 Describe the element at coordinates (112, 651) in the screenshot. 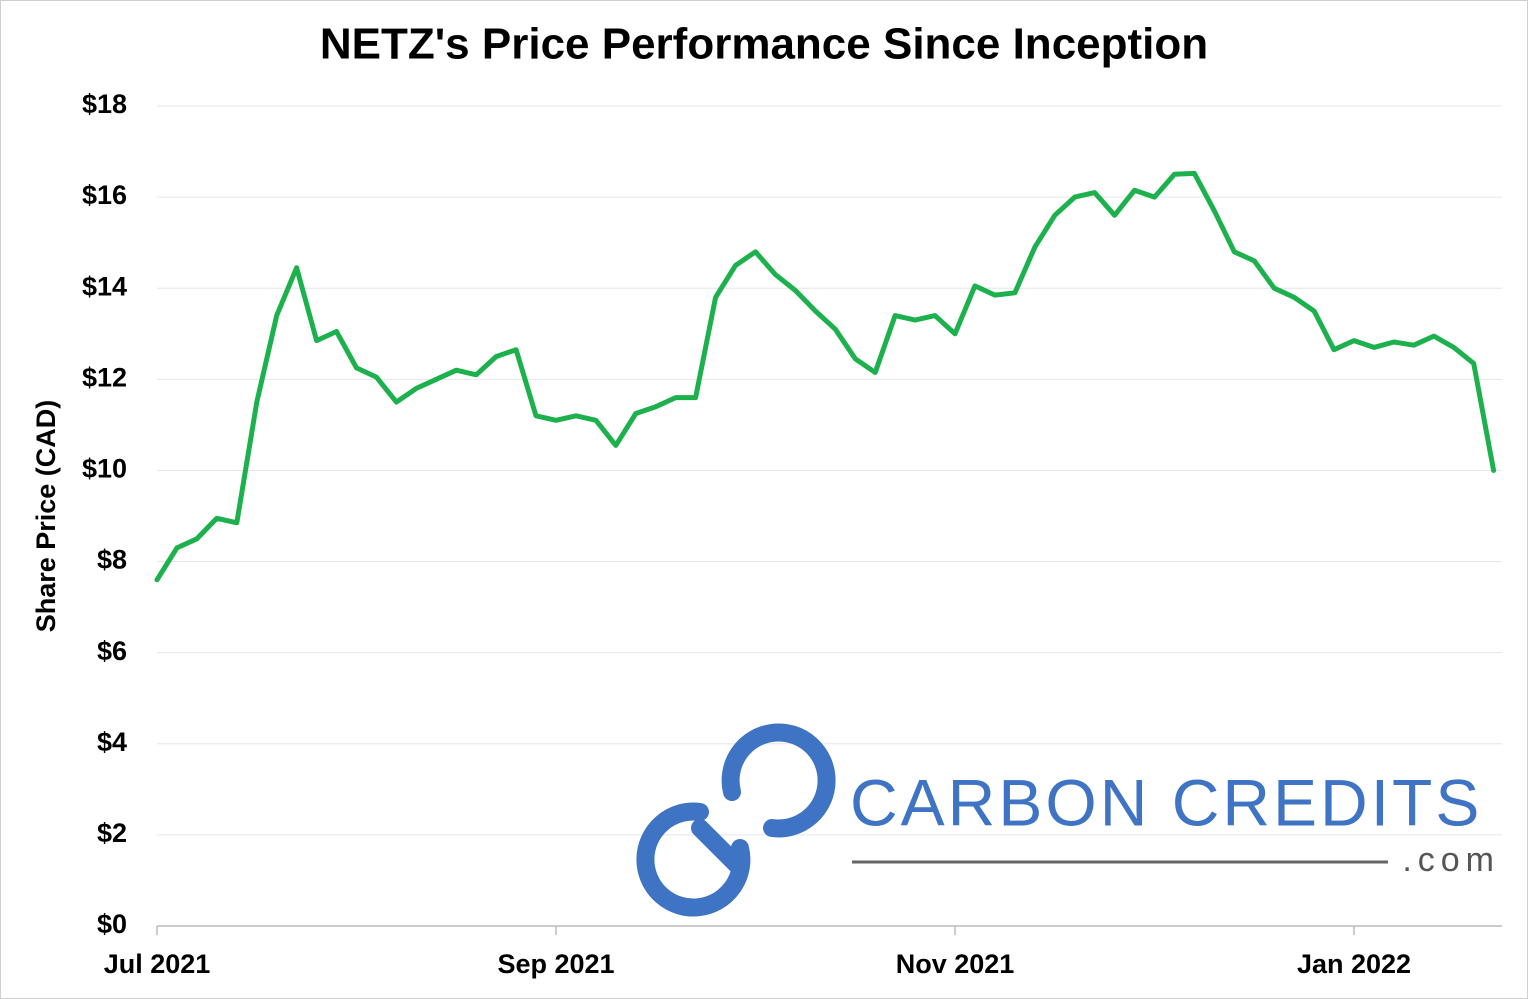

I see `y-tick-label: $6` at that location.